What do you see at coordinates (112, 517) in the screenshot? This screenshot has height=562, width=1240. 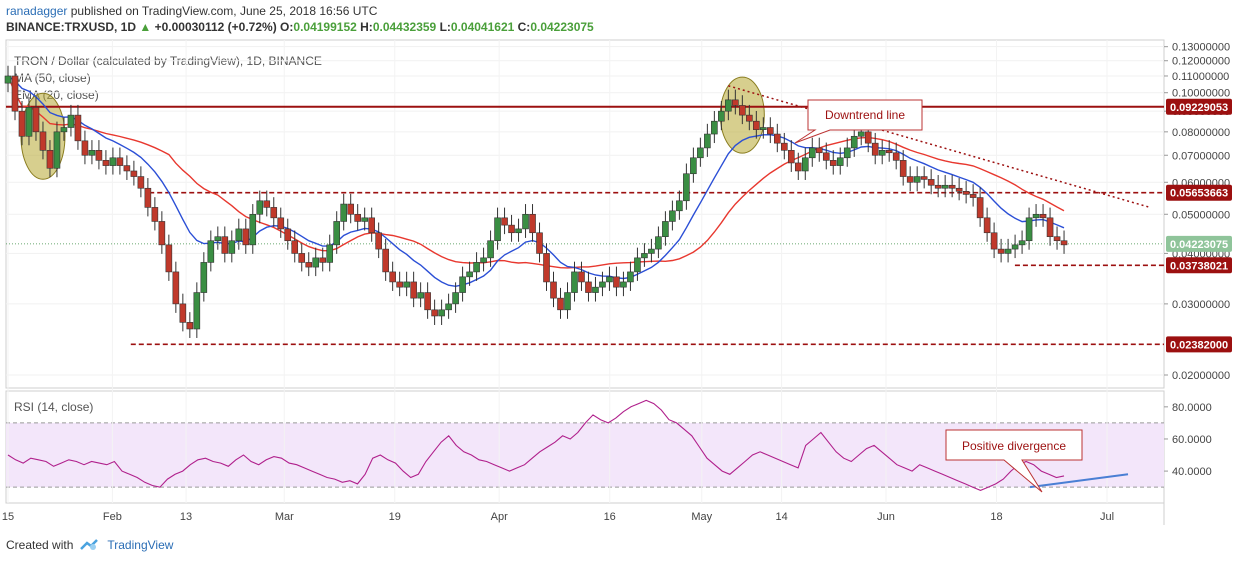 I see `time-tick-label: Feb` at bounding box center [112, 517].